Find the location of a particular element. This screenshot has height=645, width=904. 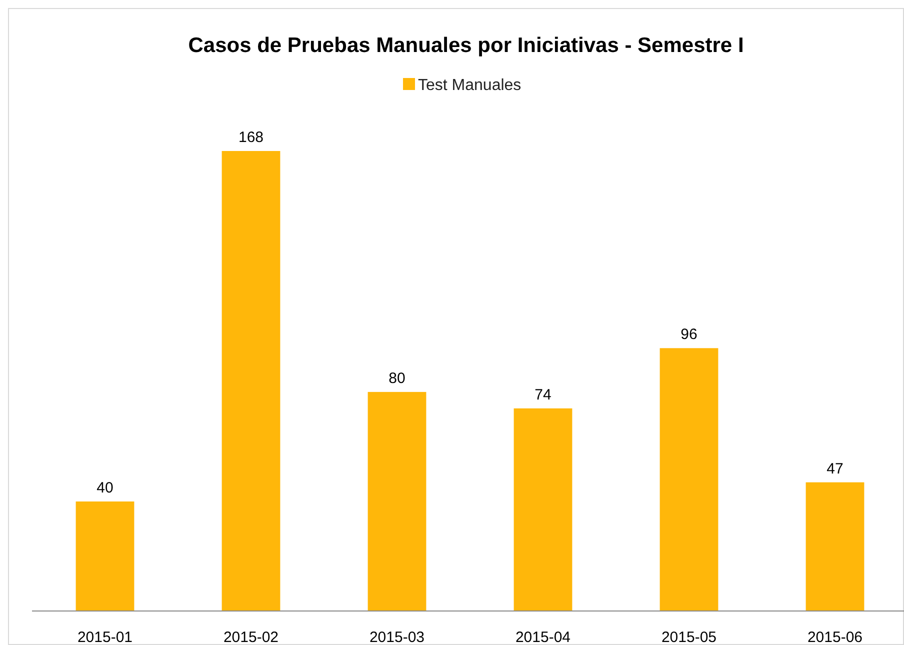

data-label: 96 is located at coordinates (689, 335).